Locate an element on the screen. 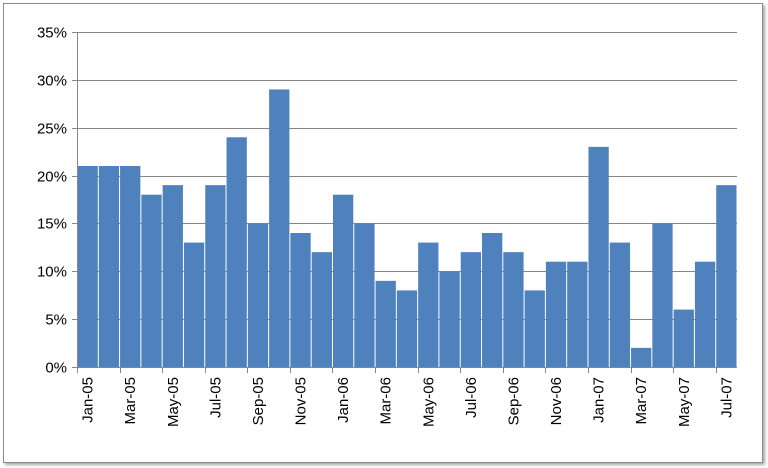  x-tick-label: Nov-05 is located at coordinates (301, 401).